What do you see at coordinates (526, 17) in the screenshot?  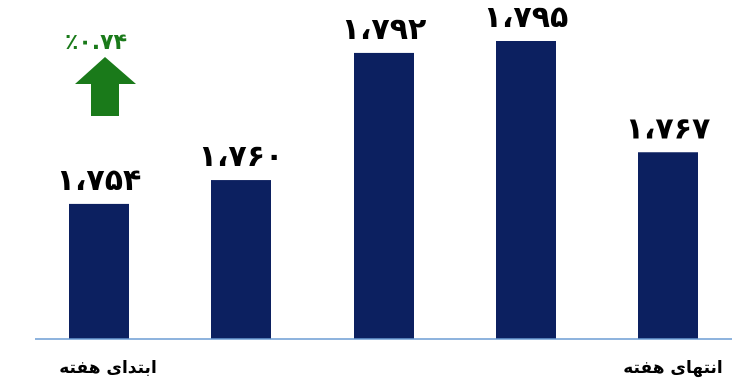 I see `bar-value-label-3: ۱،۷۹۵` at bounding box center [526, 17].